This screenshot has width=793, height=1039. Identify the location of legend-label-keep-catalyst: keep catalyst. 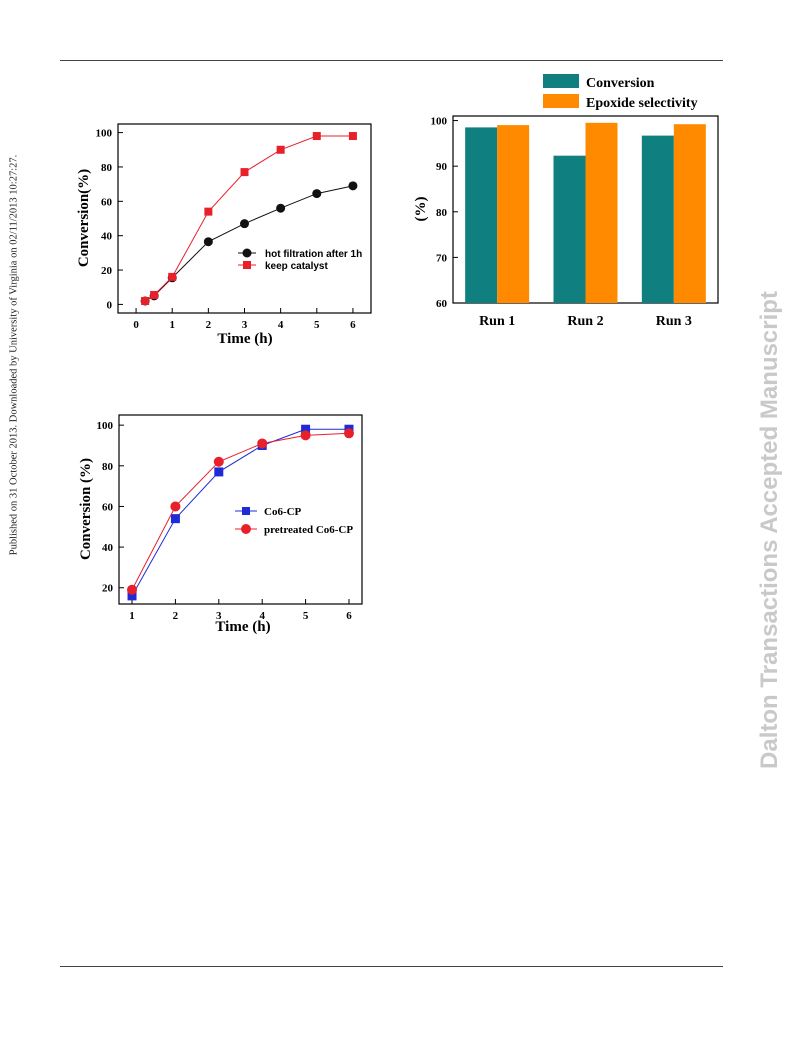
(296, 266).